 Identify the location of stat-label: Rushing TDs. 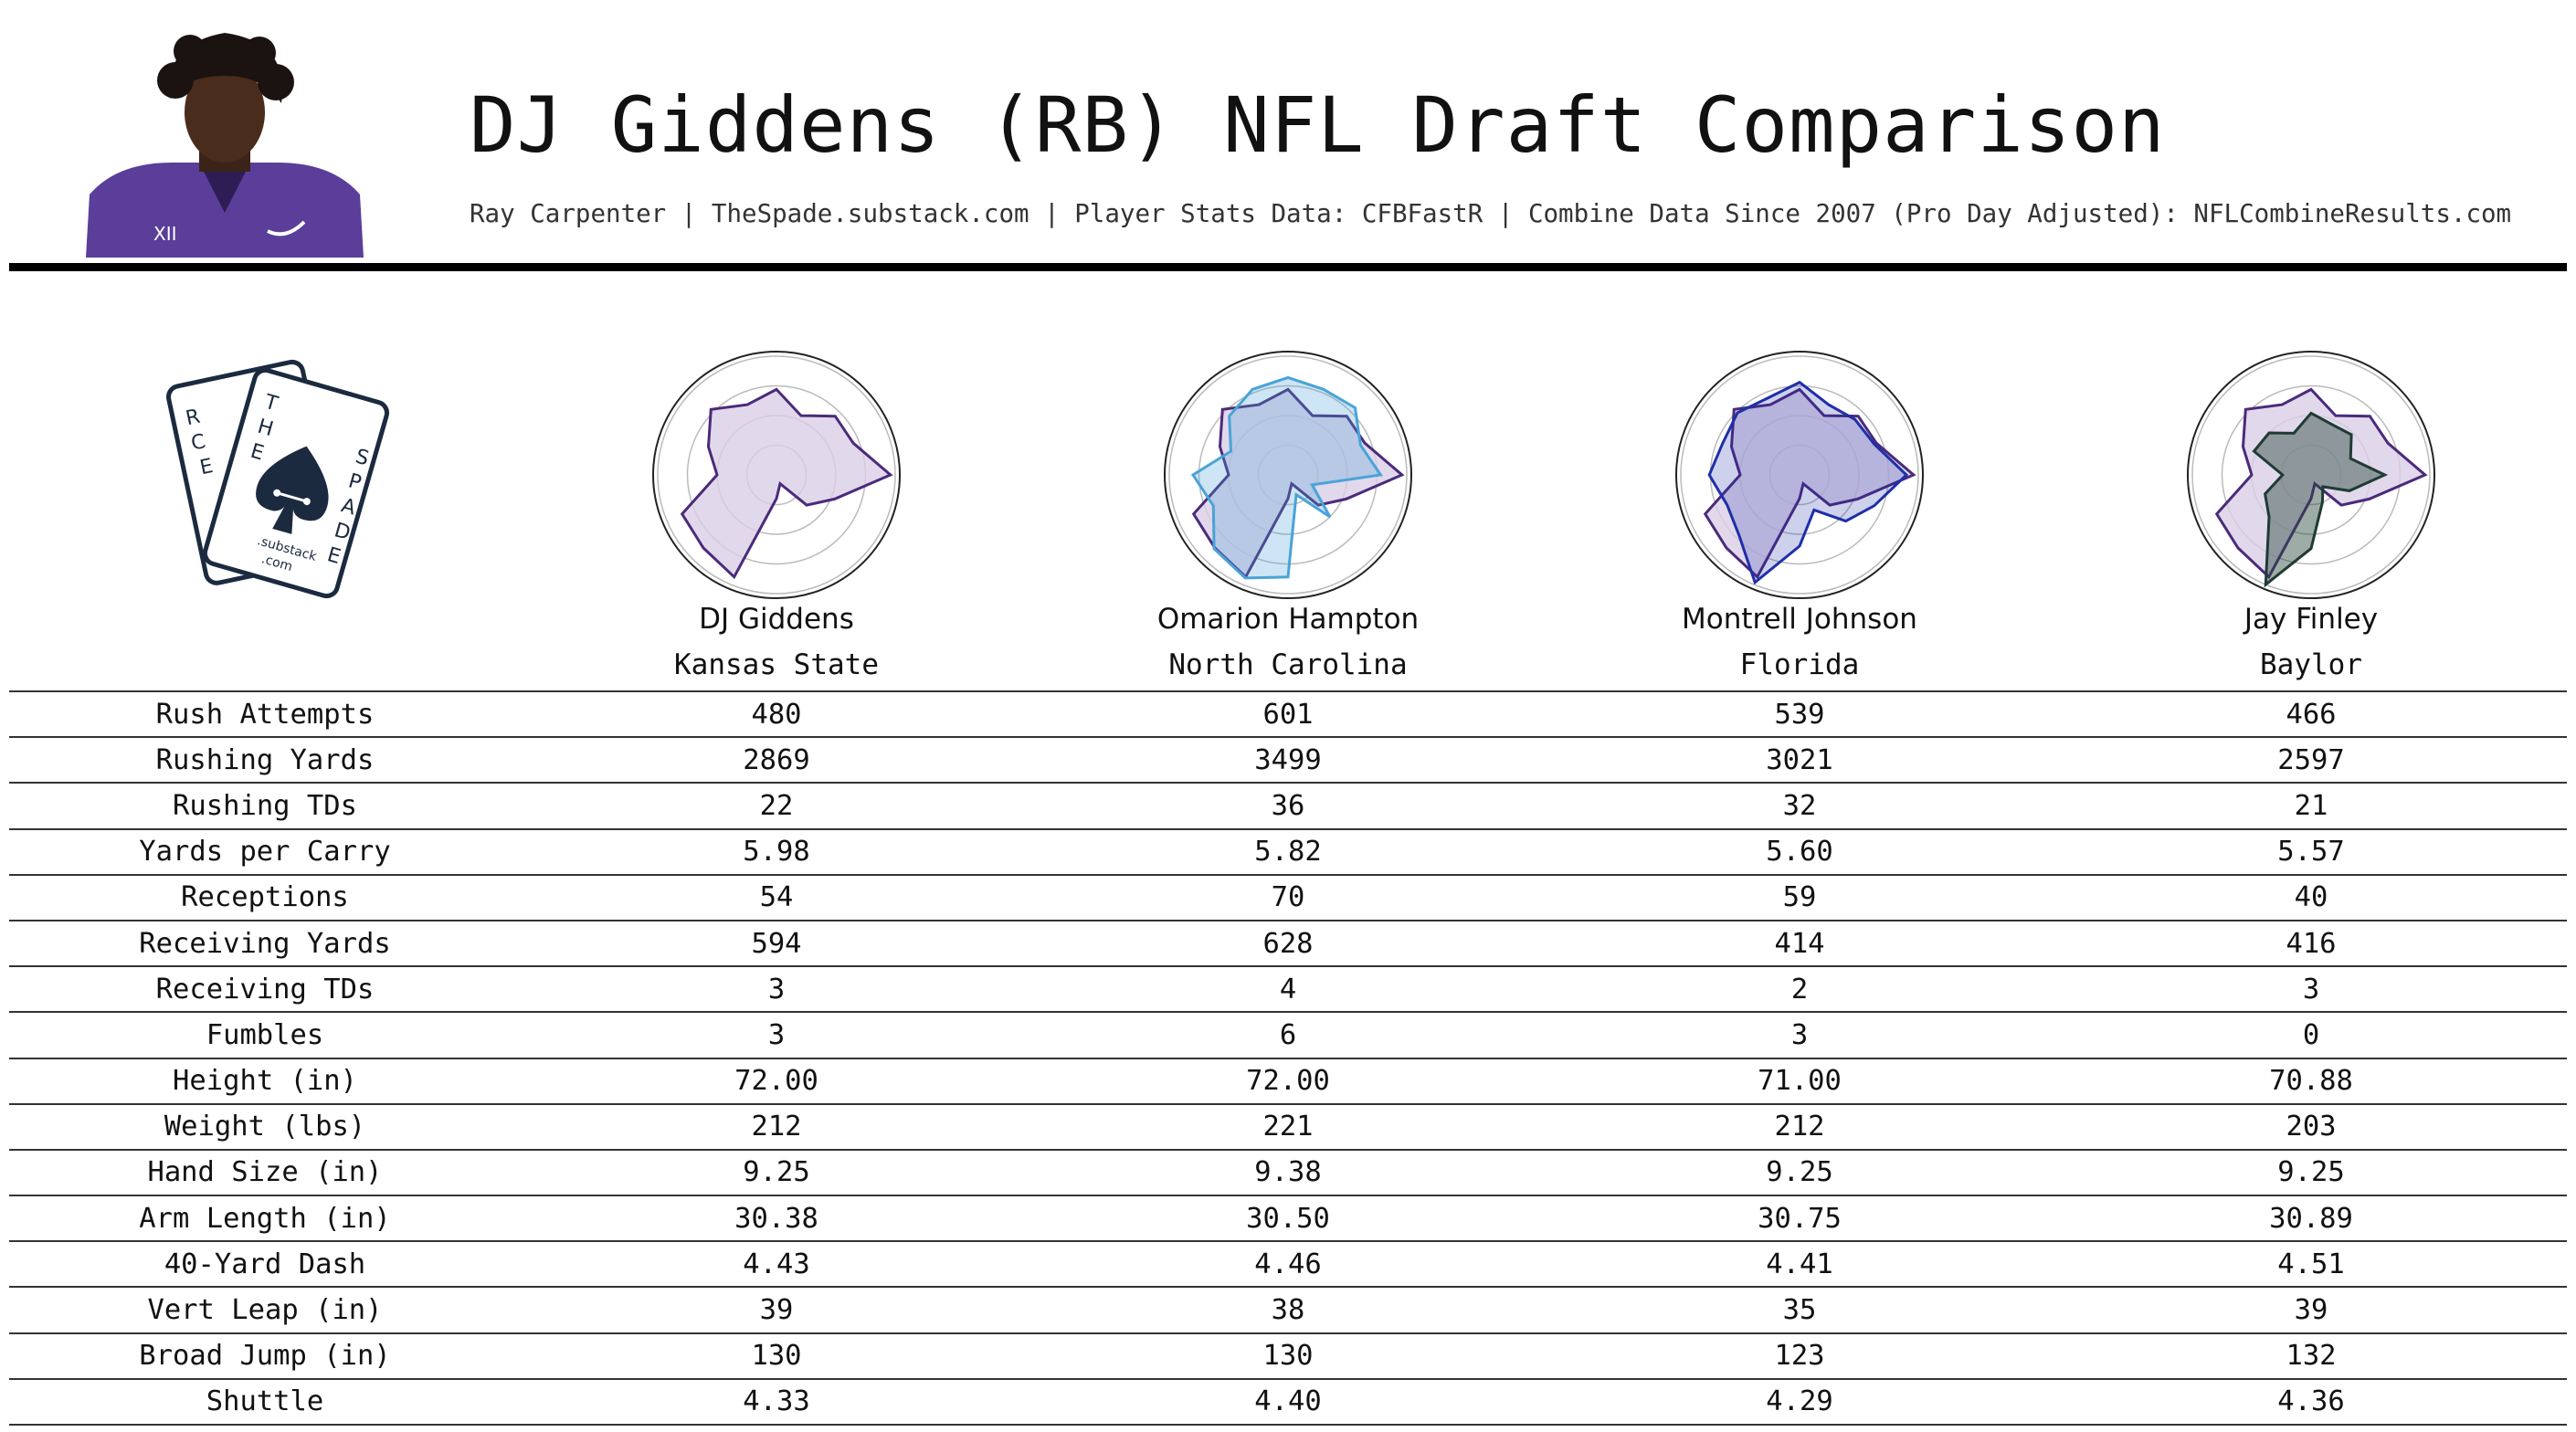
(265, 806).